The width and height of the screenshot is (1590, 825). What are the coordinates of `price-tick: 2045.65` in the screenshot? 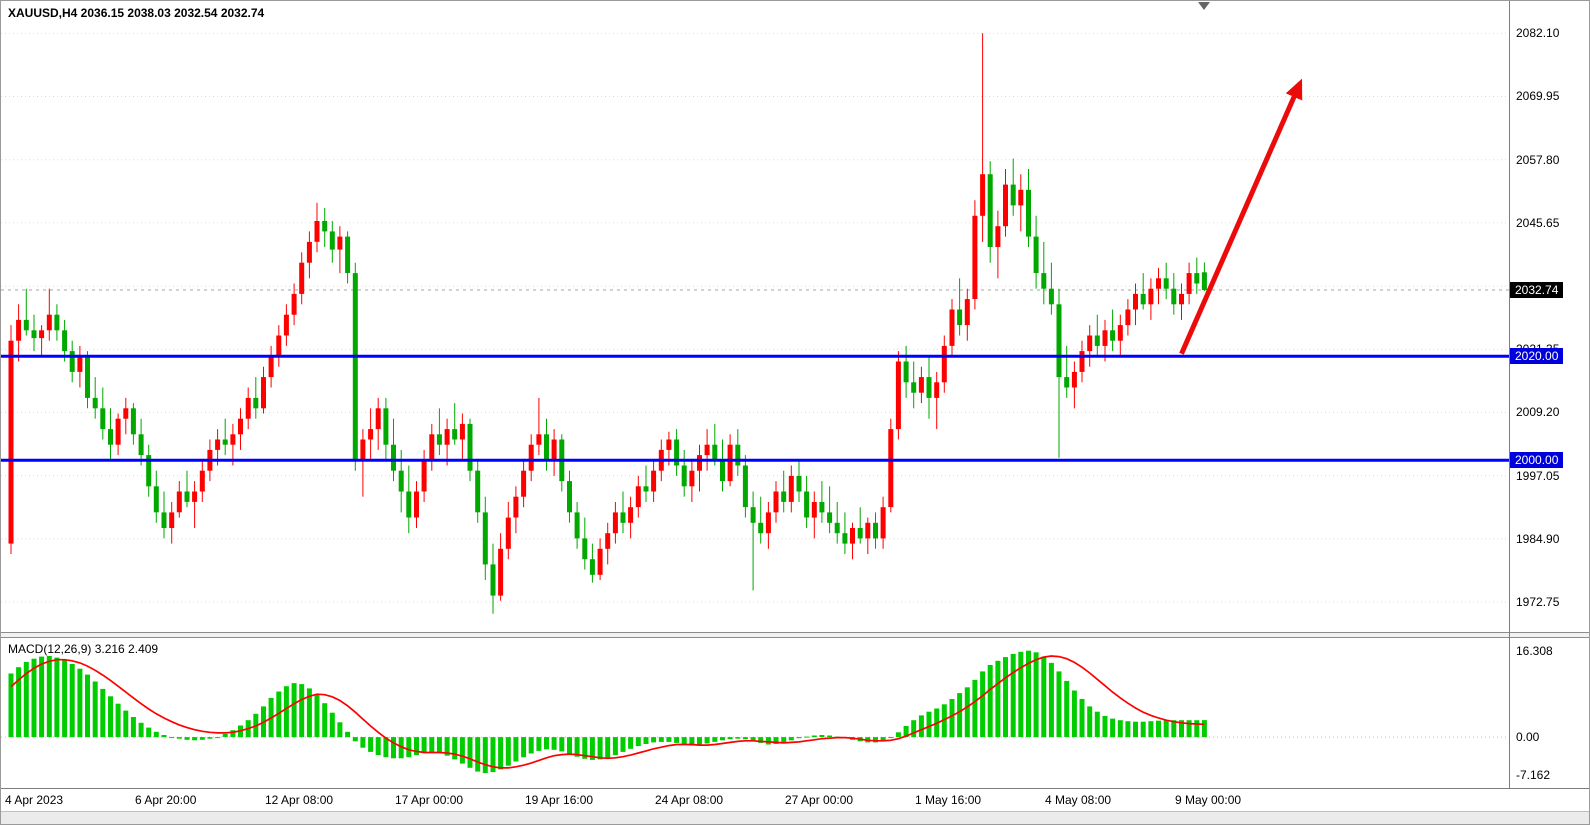 It's located at (1538, 223).